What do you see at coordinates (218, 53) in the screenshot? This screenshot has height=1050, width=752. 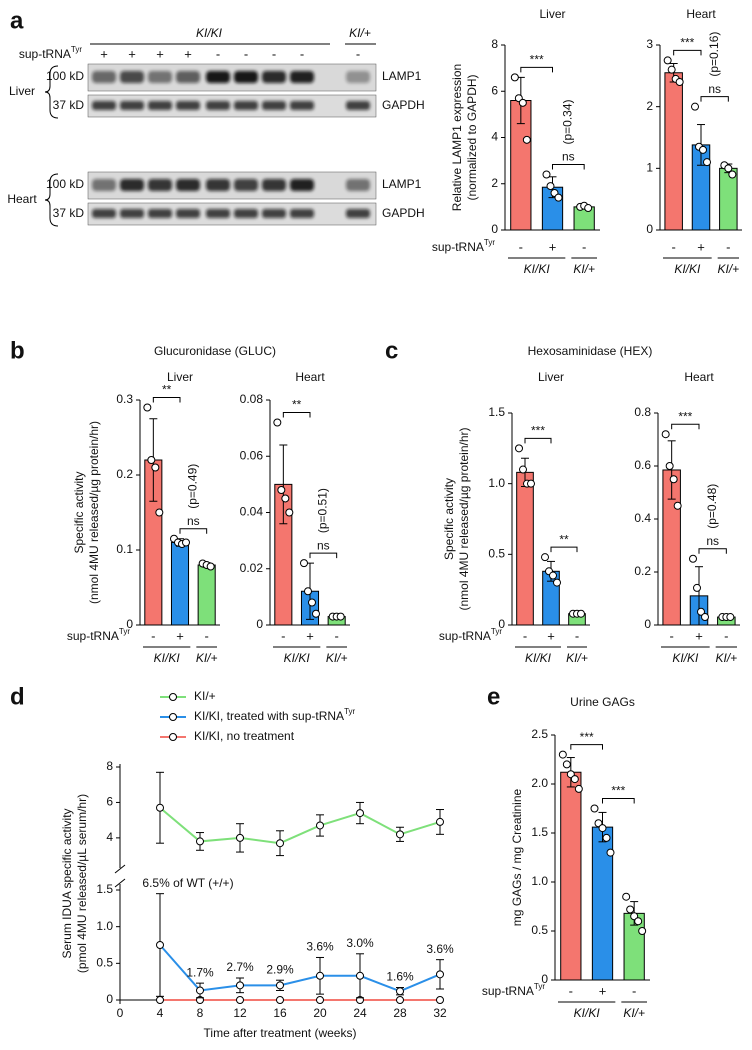 I see `lane-sign: -` at bounding box center [218, 53].